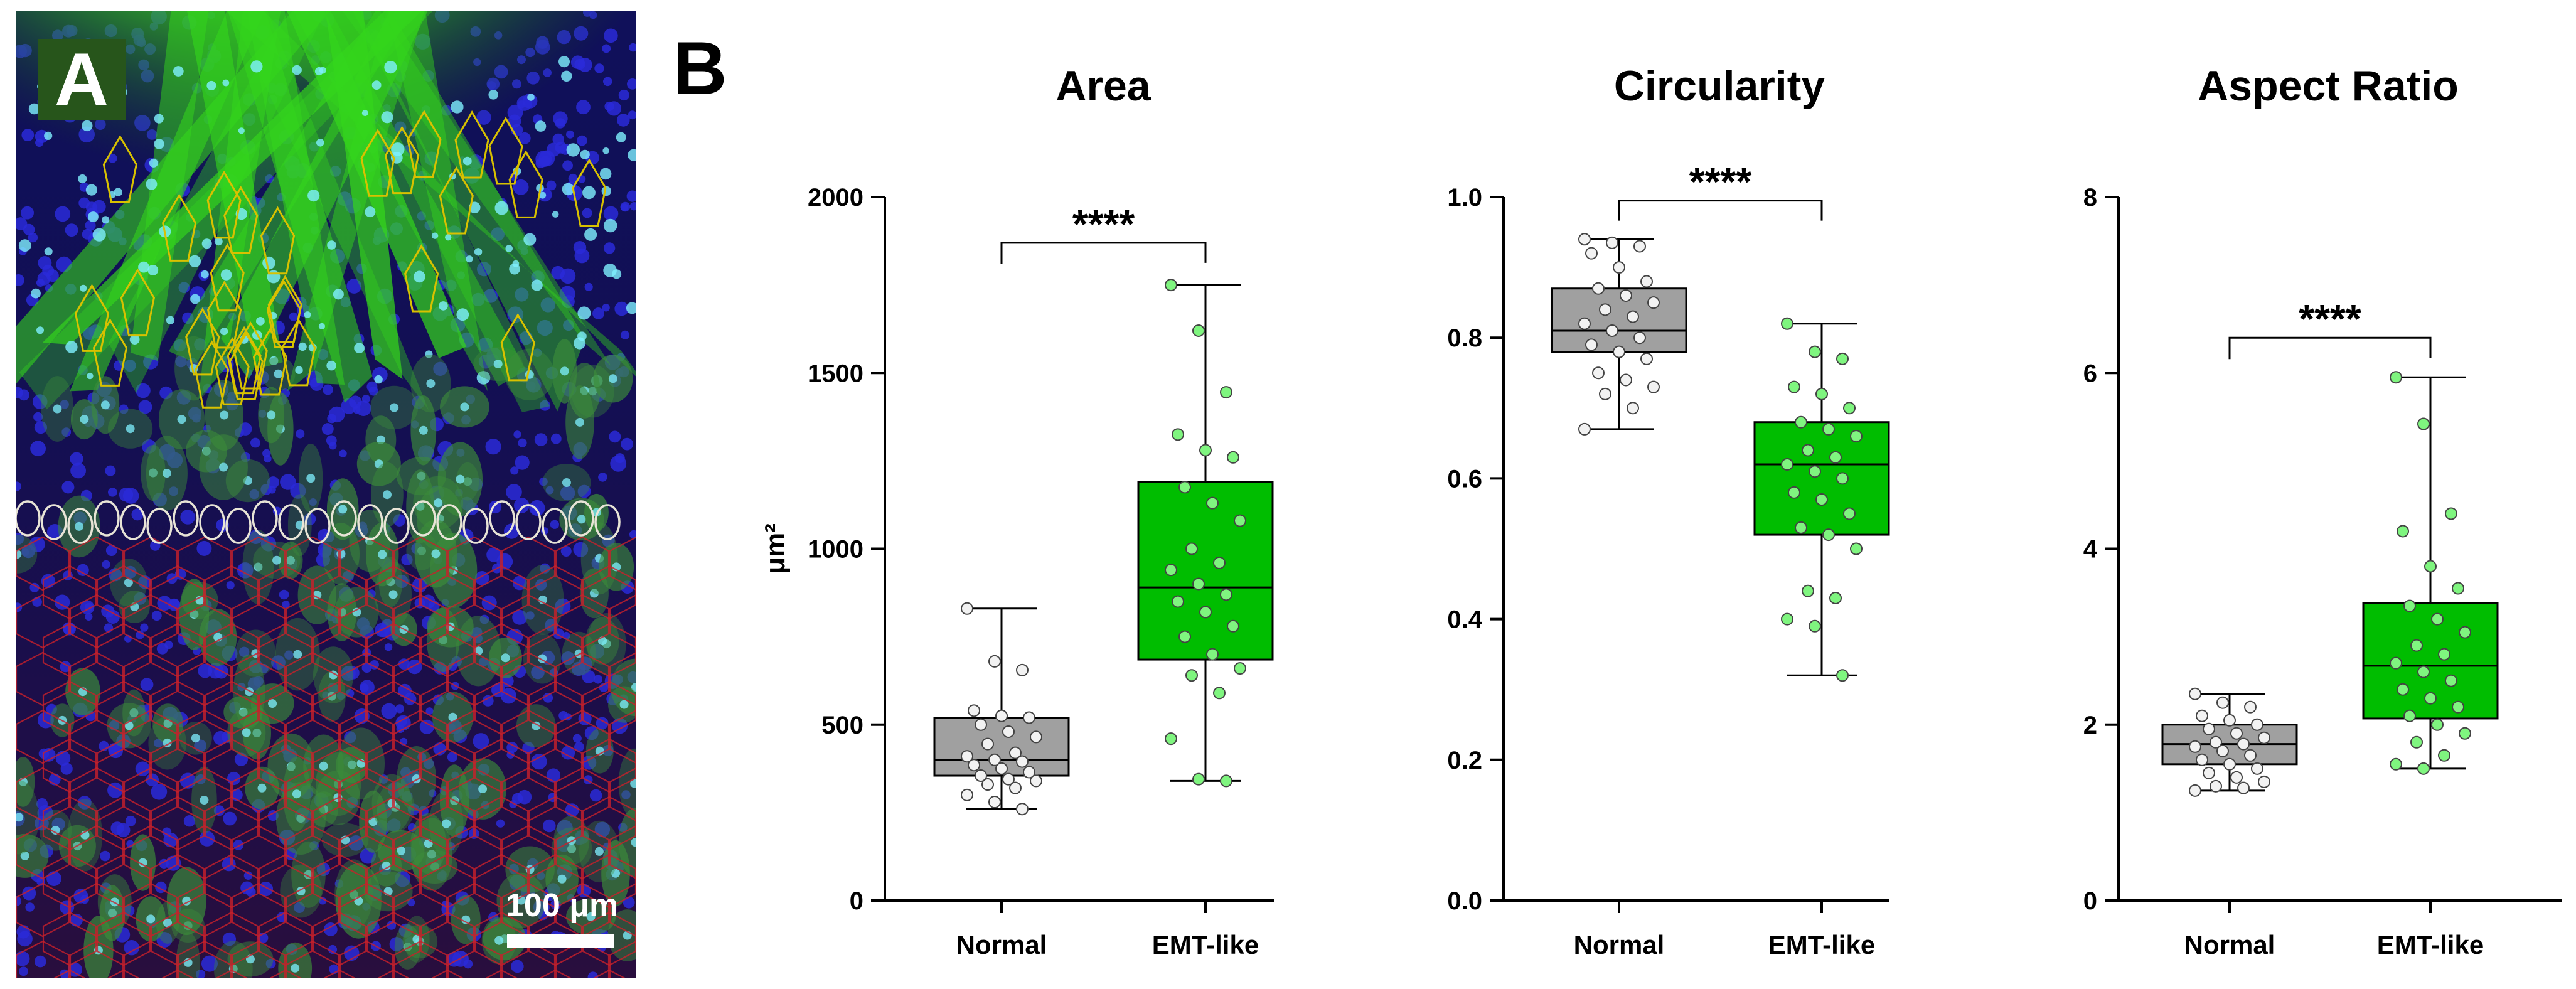 The width and height of the screenshot is (2576, 989). I want to click on y-tick-label: 2000, so click(836, 197).